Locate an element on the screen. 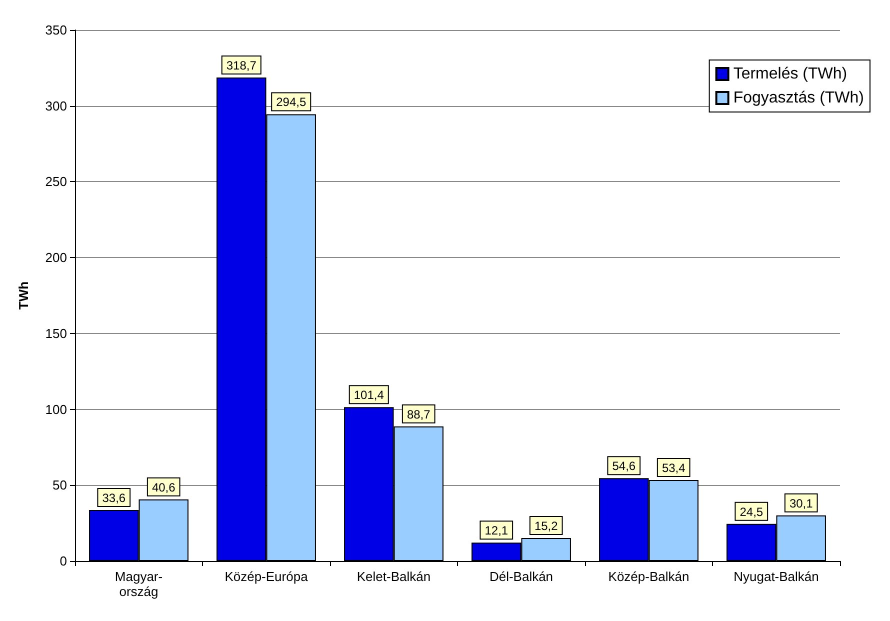 The image size is (890, 621). x-tick-label: Nyugat-Balkán is located at coordinates (776, 576).